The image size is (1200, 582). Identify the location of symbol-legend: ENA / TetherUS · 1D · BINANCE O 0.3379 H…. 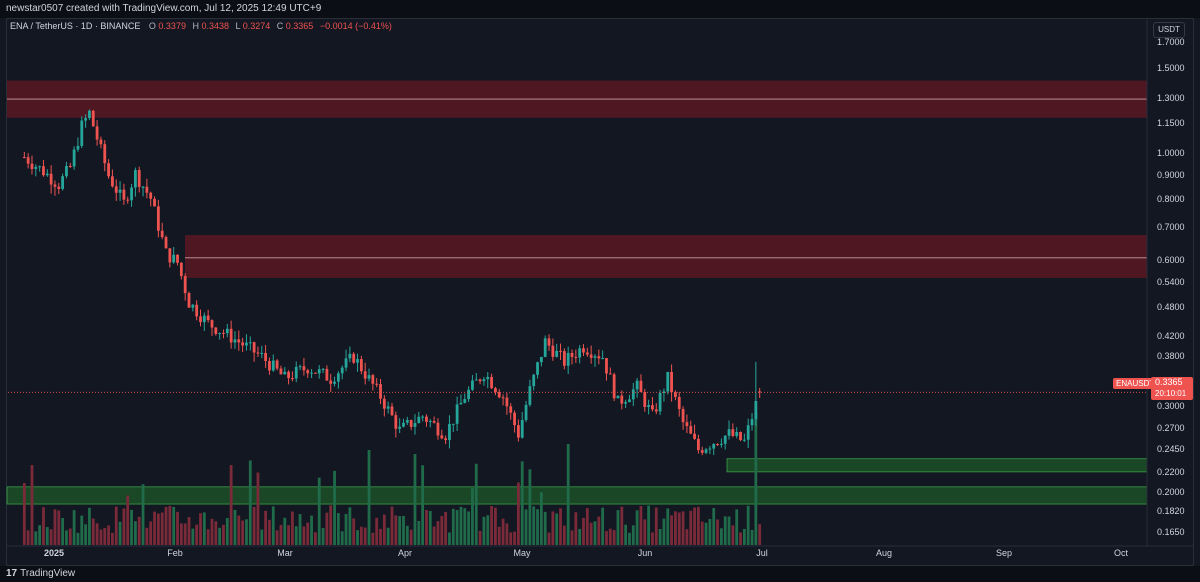
(203, 26).